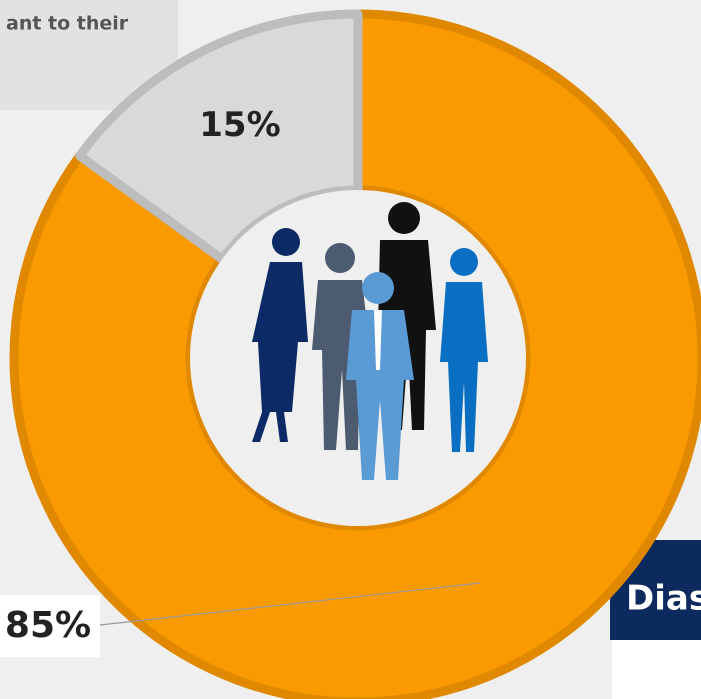 The width and height of the screenshot is (701, 699). I want to click on people-illustration, so click(370, 341).